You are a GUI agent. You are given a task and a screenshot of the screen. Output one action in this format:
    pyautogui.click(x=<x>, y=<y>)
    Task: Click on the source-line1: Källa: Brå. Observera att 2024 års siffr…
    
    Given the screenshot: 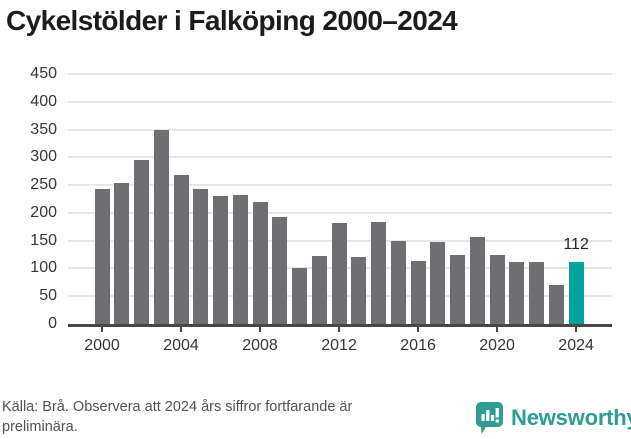 What is the action you would take?
    pyautogui.click(x=177, y=407)
    